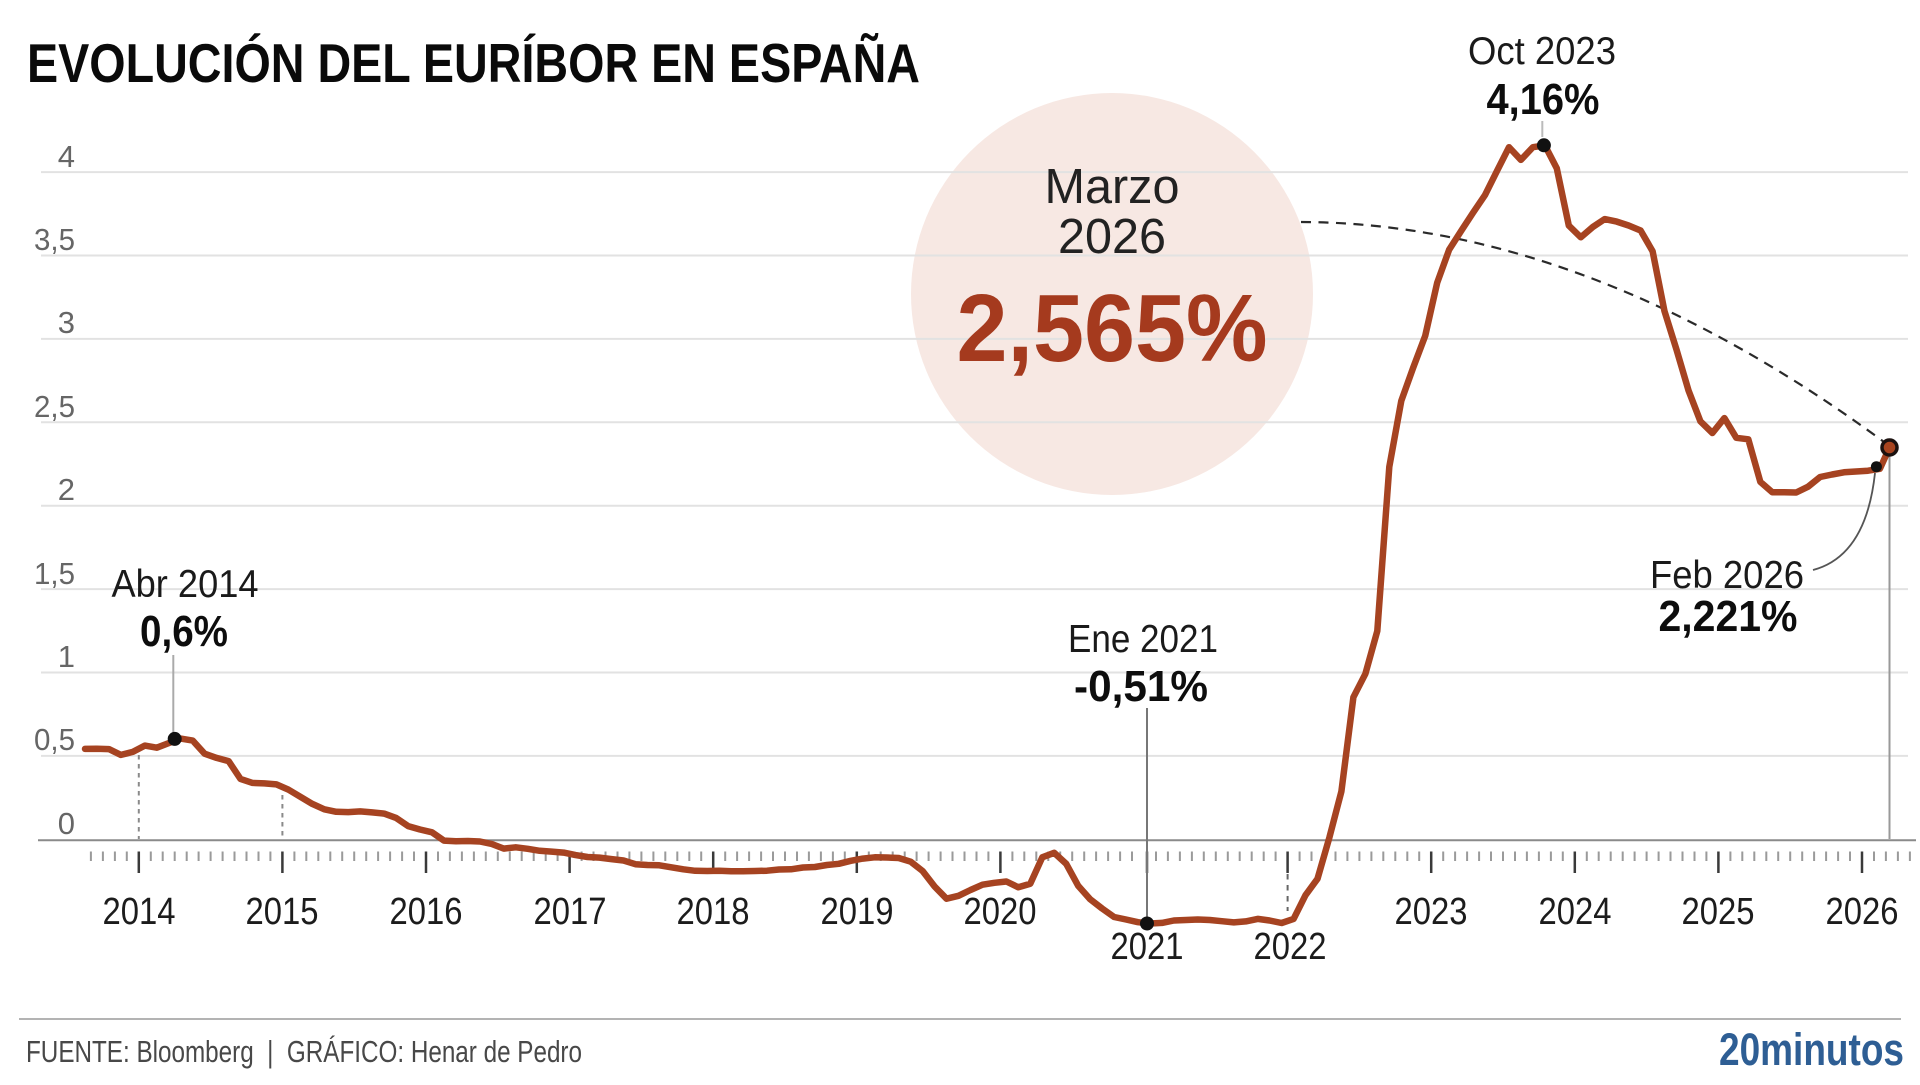 Image resolution: width=1920 pixels, height=1085 pixels. What do you see at coordinates (1543, 99) in the screenshot?
I see `svg-text: 4,16%` at bounding box center [1543, 99].